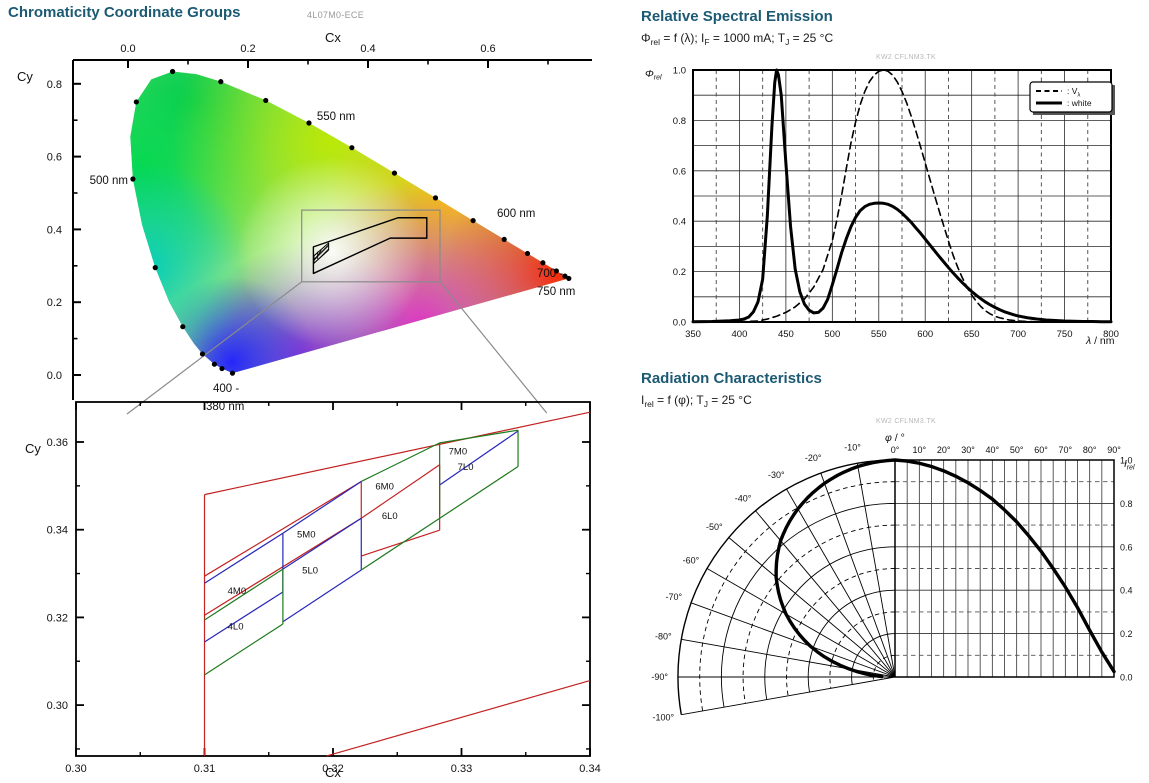 This screenshot has height=783, width=1149. I want to click on svg-text: -10°, so click(852, 447).